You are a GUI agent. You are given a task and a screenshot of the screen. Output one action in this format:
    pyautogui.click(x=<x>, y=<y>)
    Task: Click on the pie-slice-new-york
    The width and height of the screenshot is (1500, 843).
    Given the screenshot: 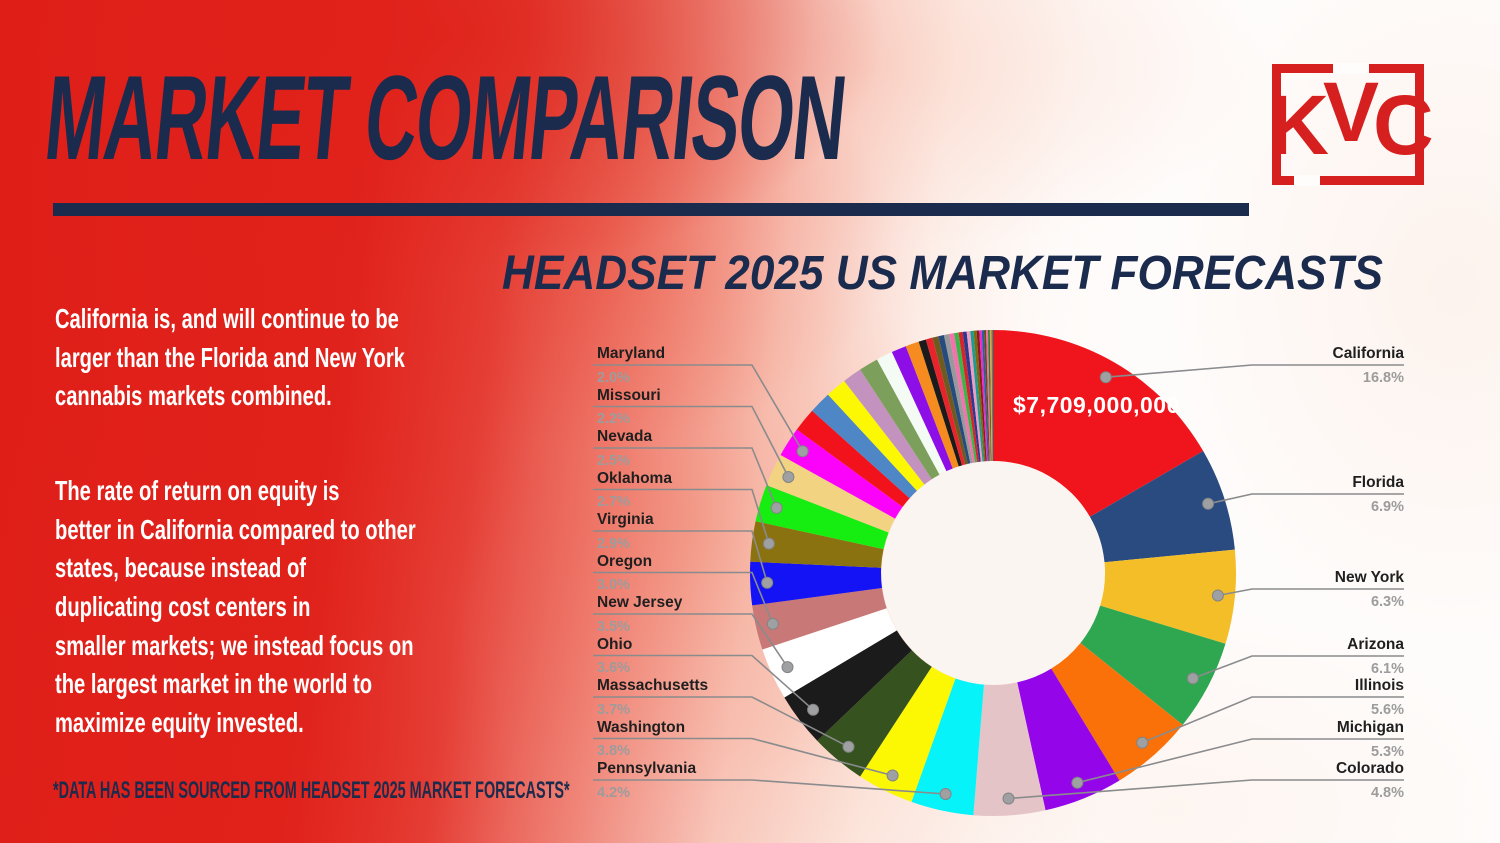 What is the action you would take?
    pyautogui.click(x=1168, y=596)
    